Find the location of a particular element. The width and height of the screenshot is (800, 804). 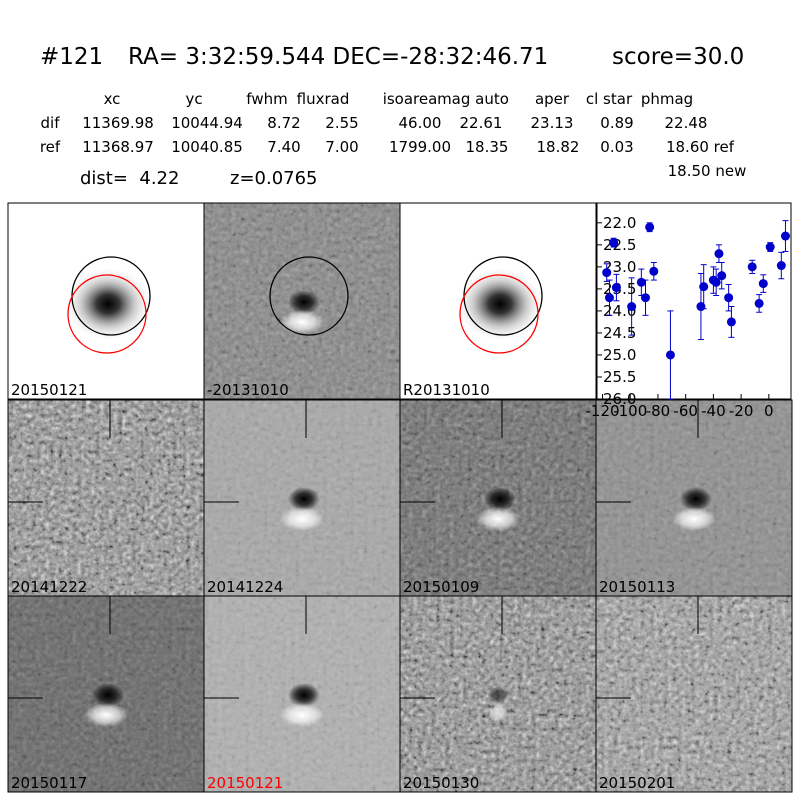

table-cell: 0.89 is located at coordinates (616, 123).